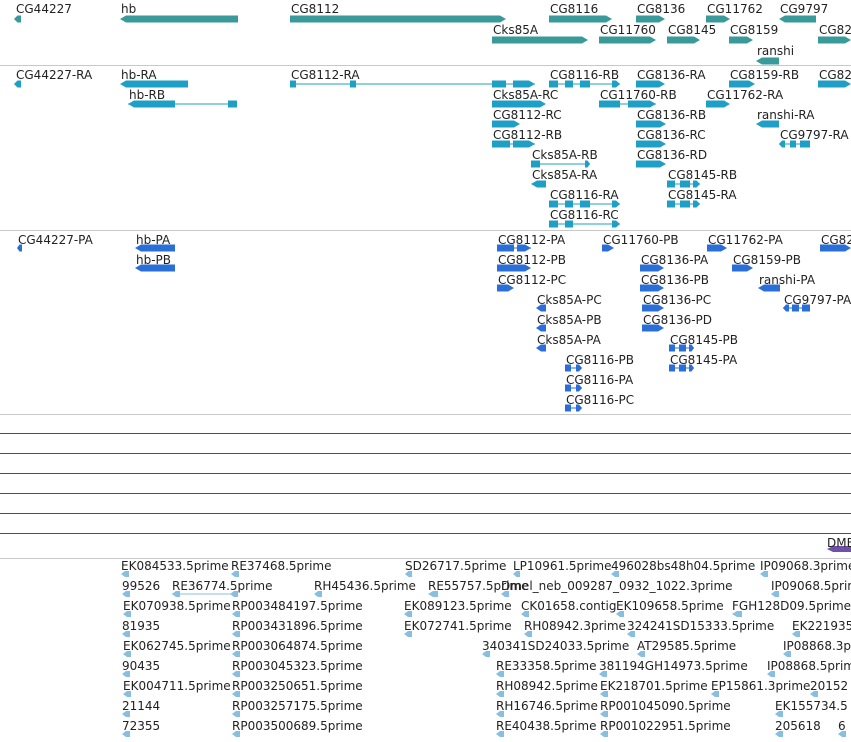 The image size is (851, 742). Describe the element at coordinates (842, 726) in the screenshot. I see `est-label: 6` at that location.